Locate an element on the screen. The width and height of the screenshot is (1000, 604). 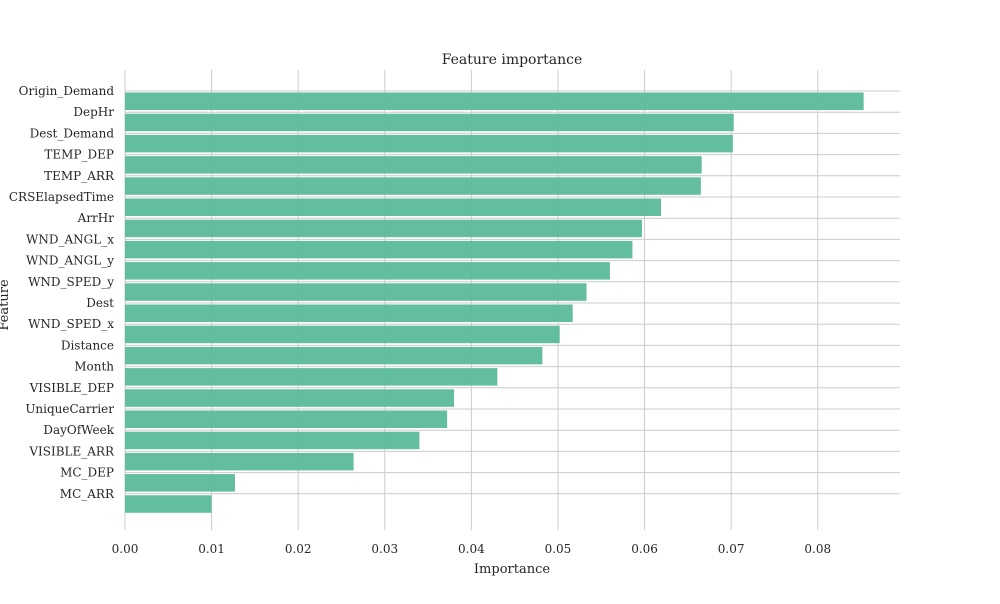
y-tick-label: VISIBLE_DEP is located at coordinates (71, 388).